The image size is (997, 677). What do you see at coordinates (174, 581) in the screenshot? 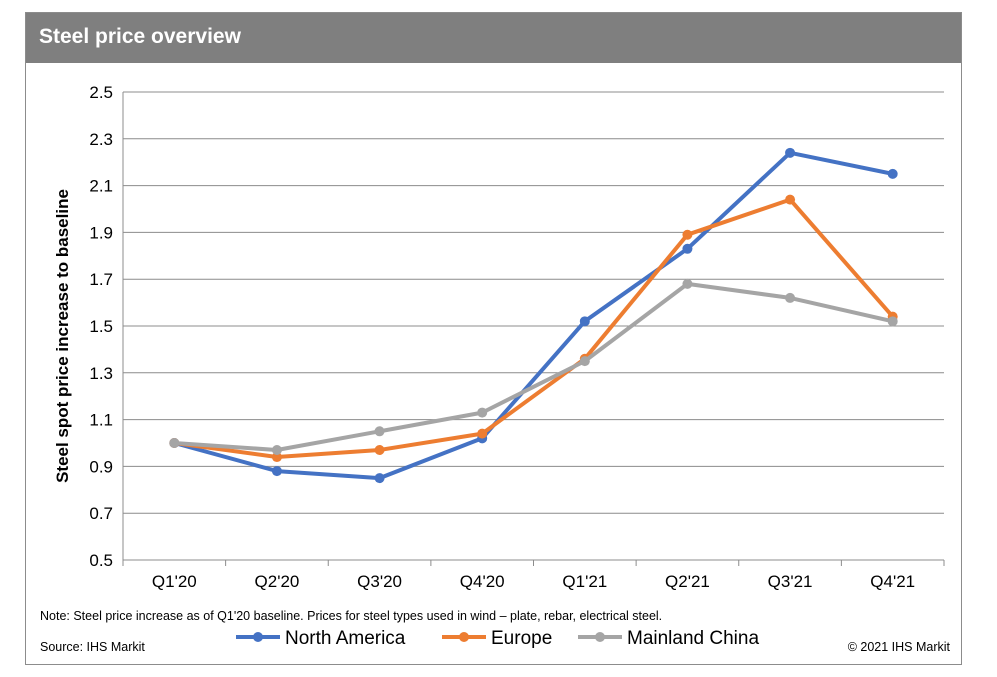
I see `x-tick-label: Q1'20` at bounding box center [174, 581].